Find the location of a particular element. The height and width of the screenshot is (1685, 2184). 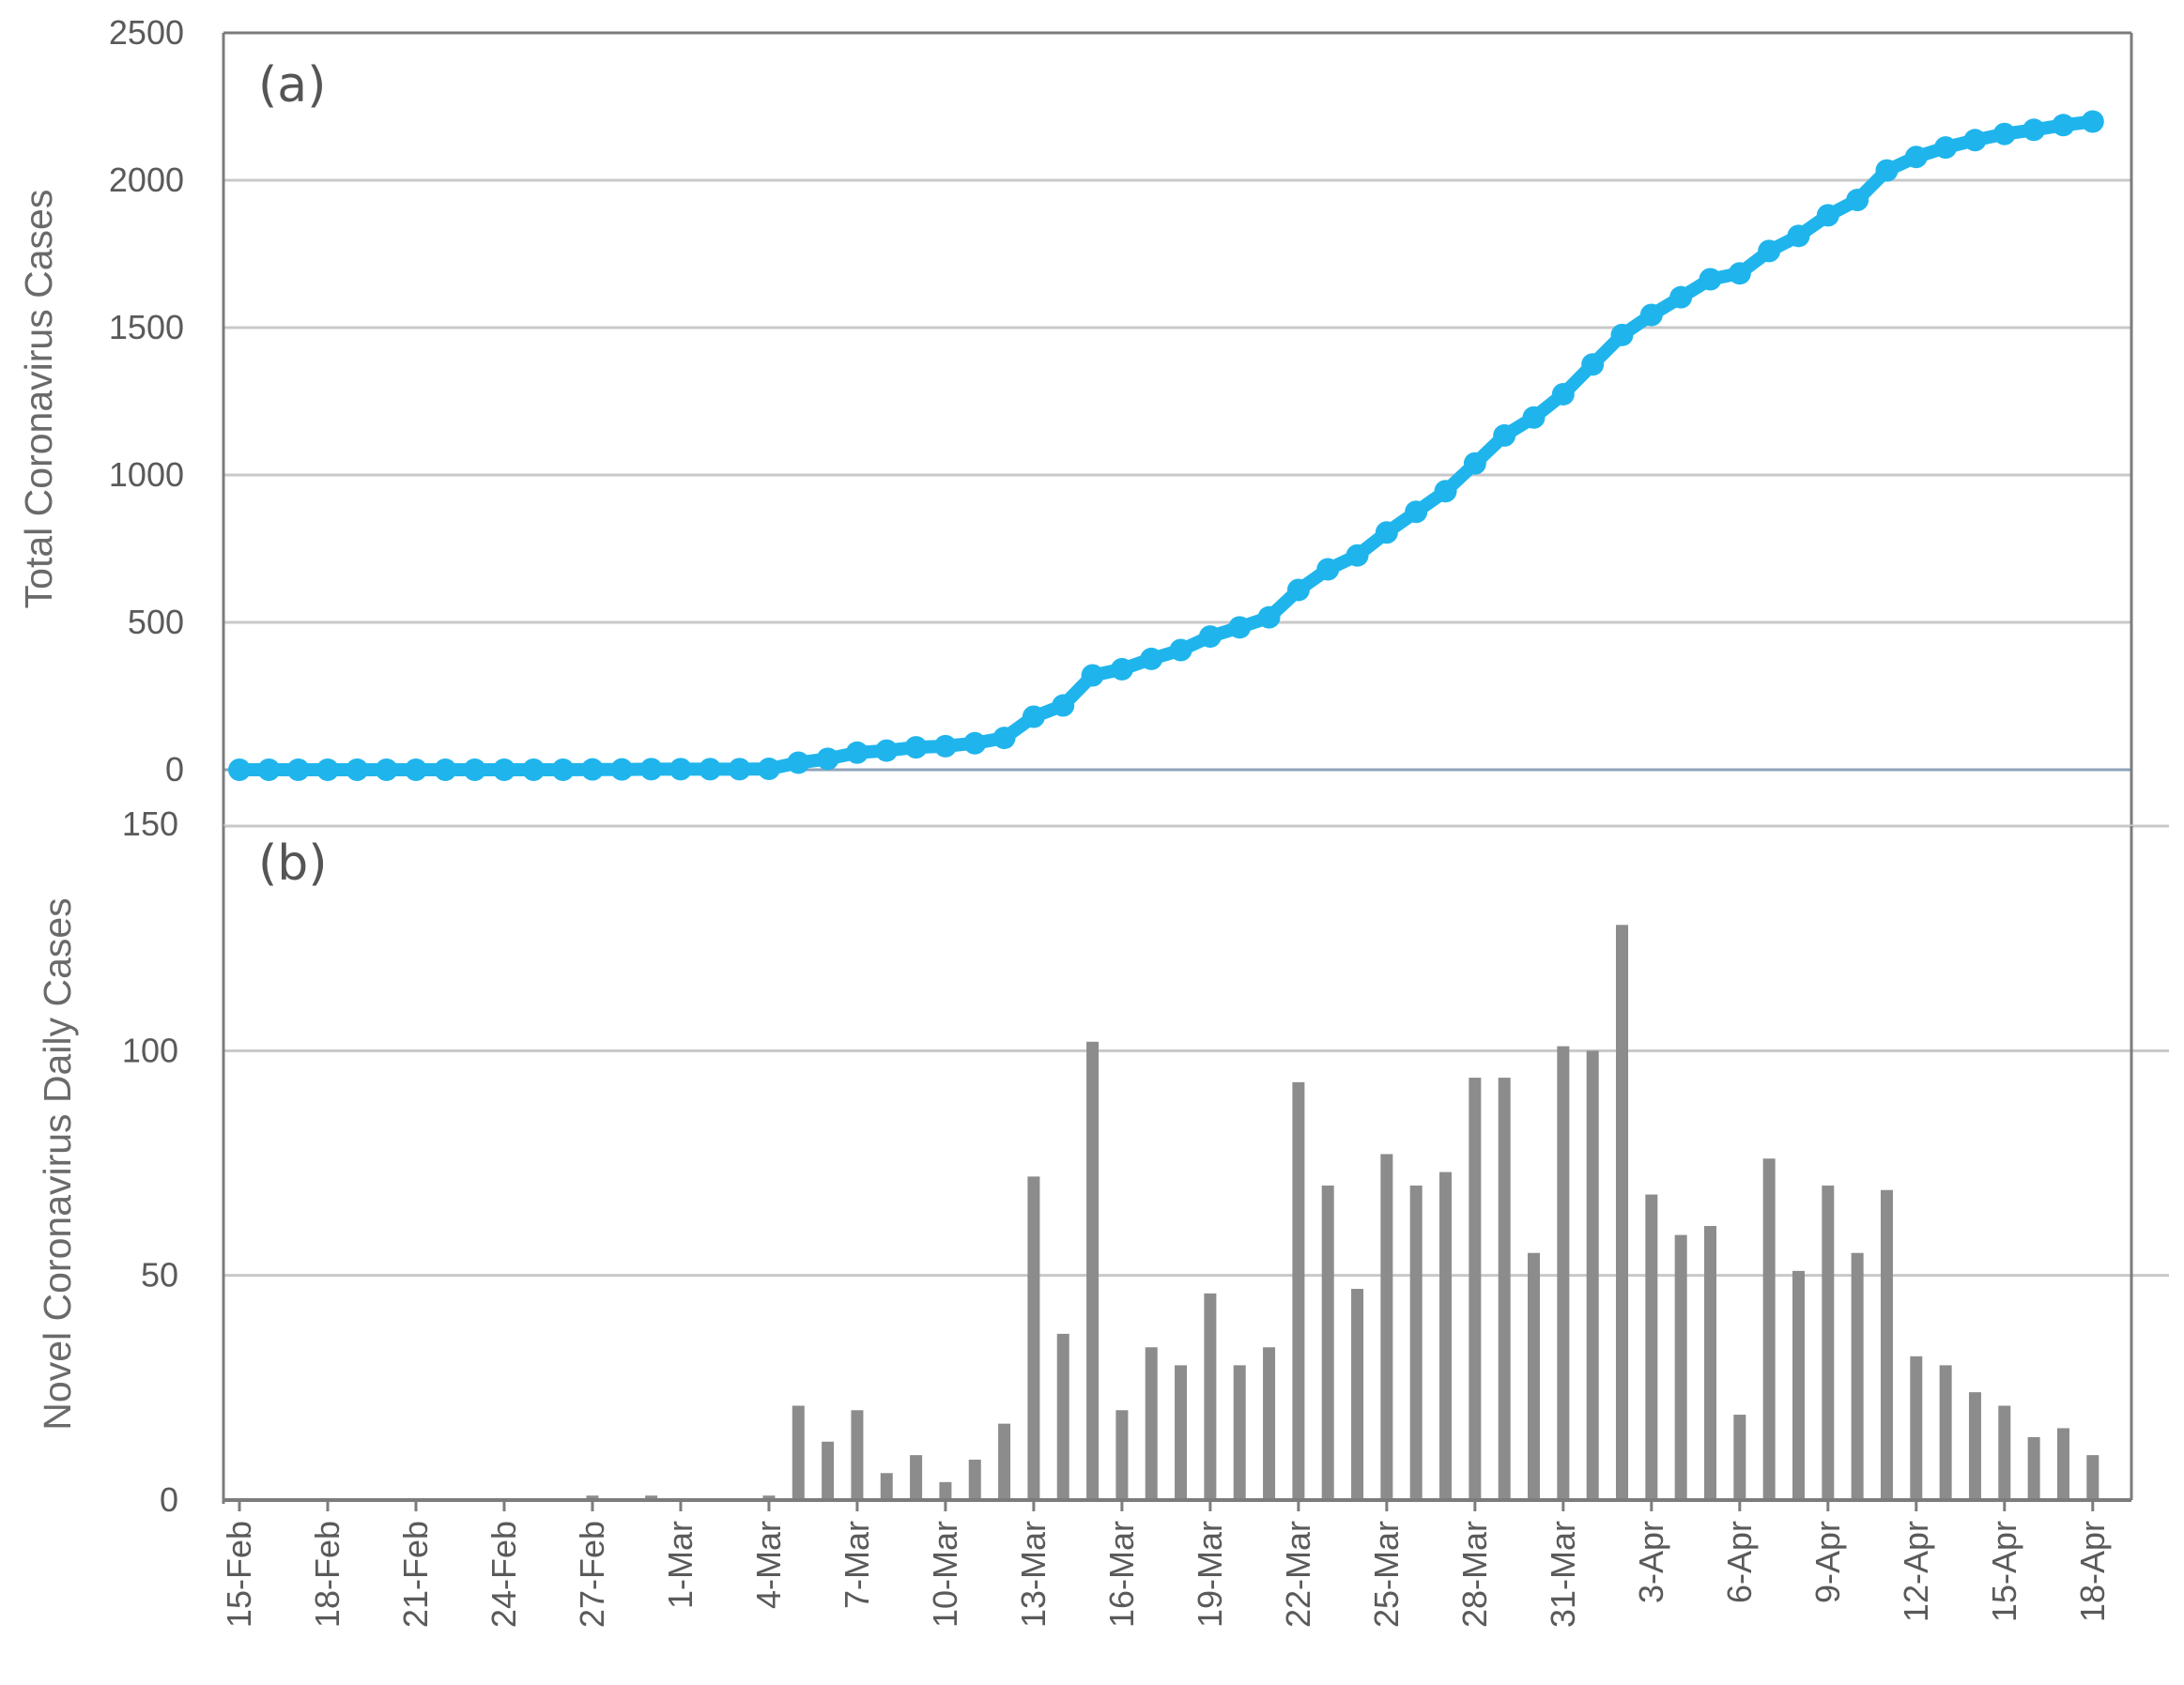

panel-b-x-tick-label: 25-Mar is located at coordinates (1386, 1574).